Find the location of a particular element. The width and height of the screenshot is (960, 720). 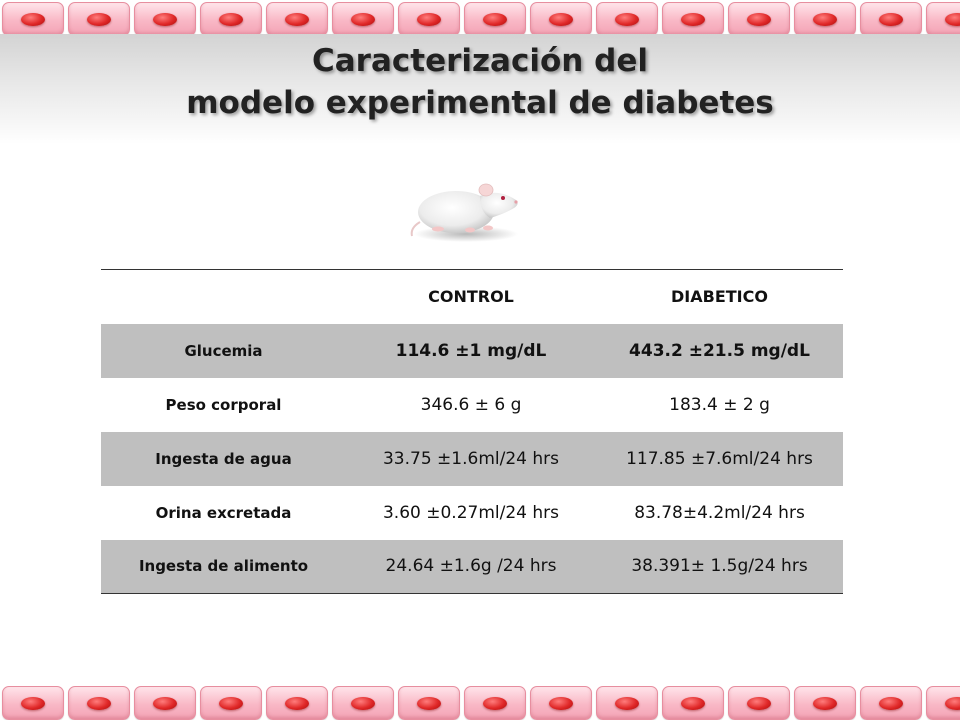

row-label: Ingesta de agua is located at coordinates (223, 458).